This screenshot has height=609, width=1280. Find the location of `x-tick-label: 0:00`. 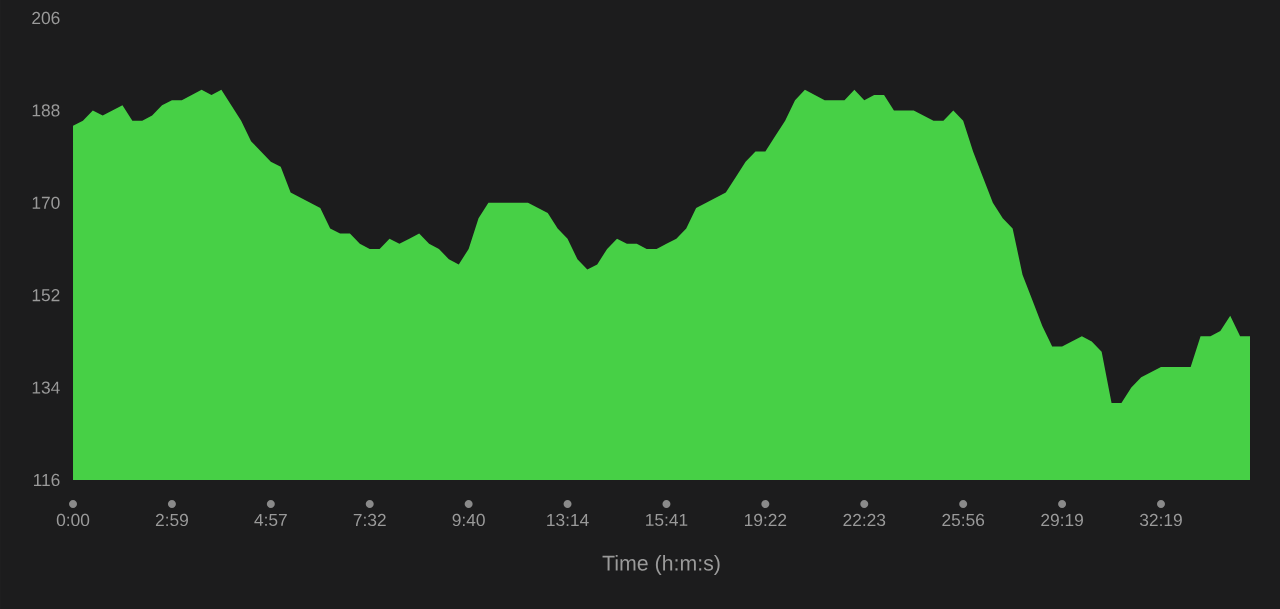

x-tick-label: 0:00 is located at coordinates (73, 520).